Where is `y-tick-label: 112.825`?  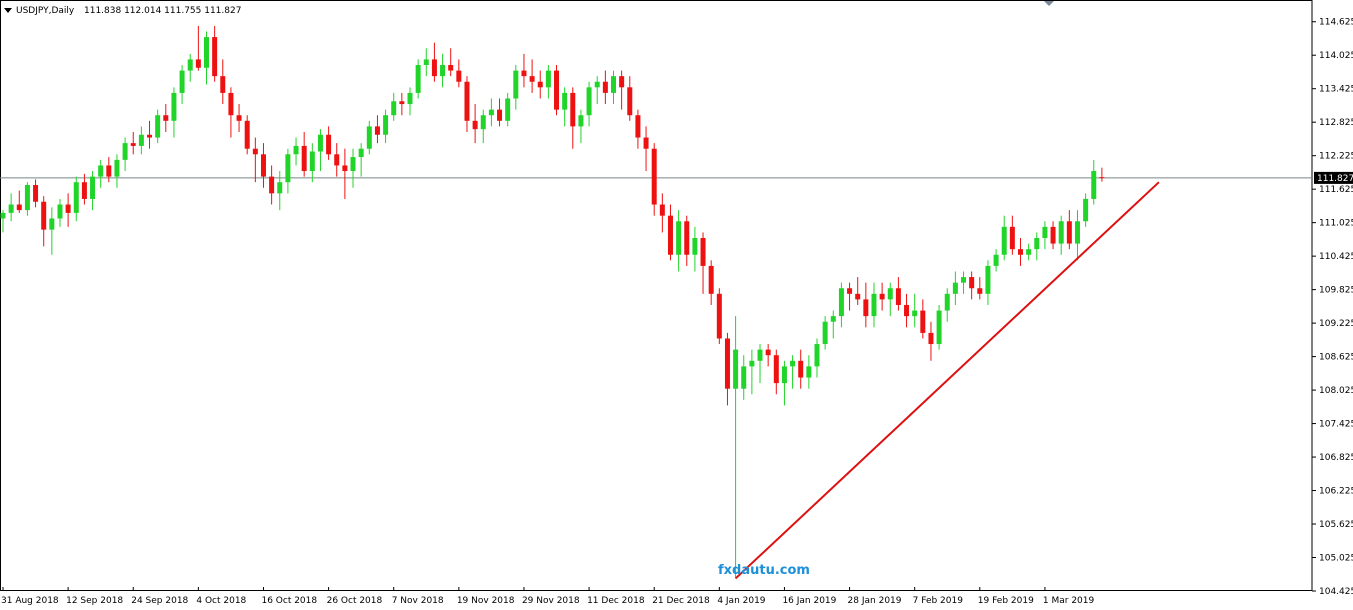
y-tick-label: 112.825 is located at coordinates (1336, 123).